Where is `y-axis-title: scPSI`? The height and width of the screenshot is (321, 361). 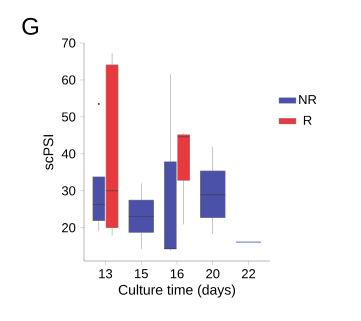
y-axis-title: scPSI is located at coordinates (48, 152).